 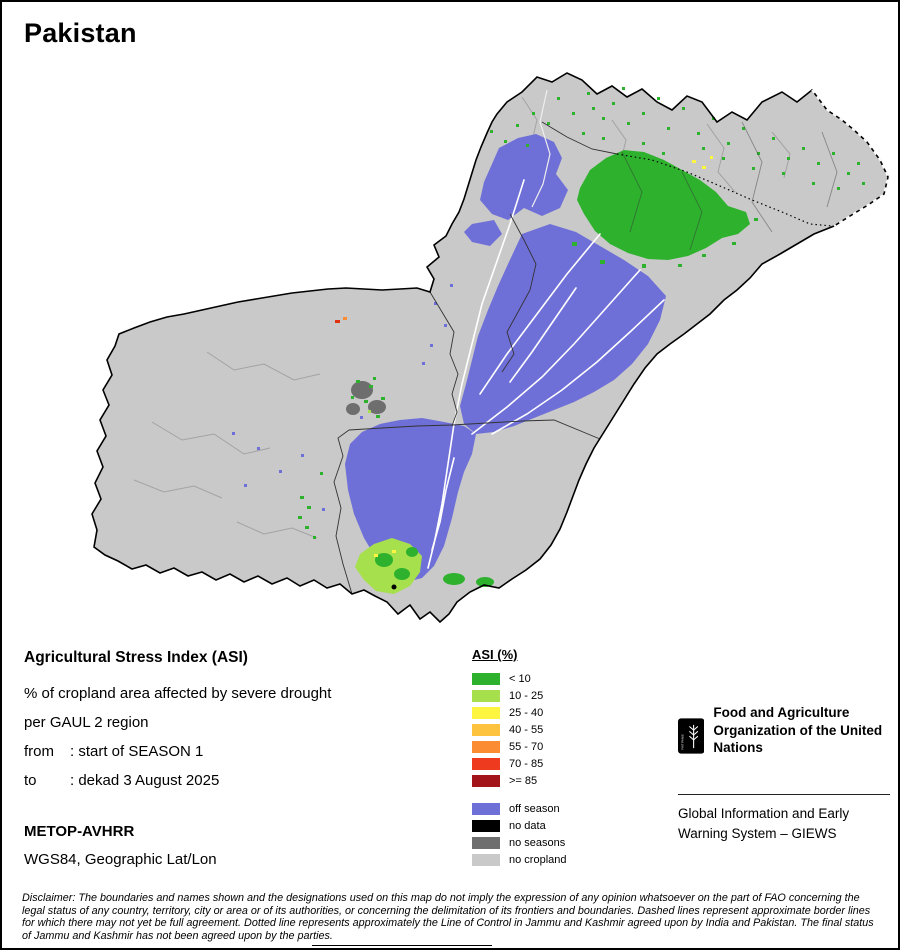 I want to click on legend-class-label: off season, so click(x=534, y=808).